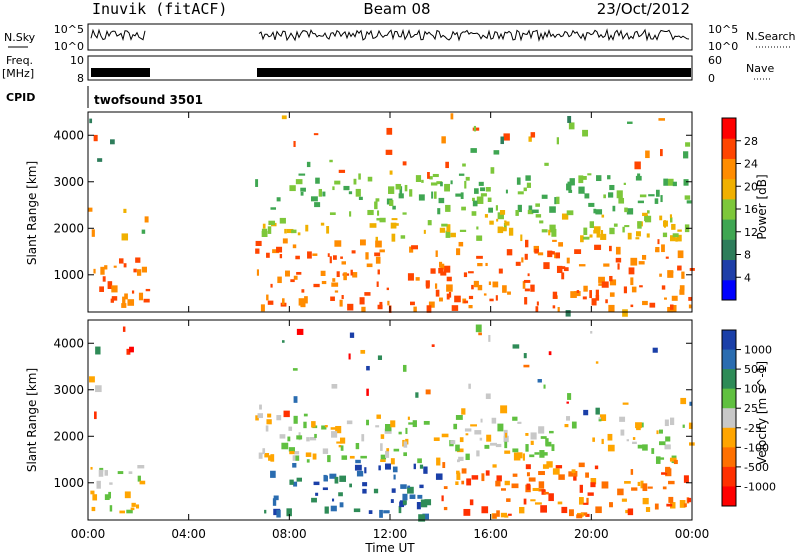  Describe the element at coordinates (32, 213) in the screenshot. I see `power-y-axis-label: Slant Range [km]` at that location.